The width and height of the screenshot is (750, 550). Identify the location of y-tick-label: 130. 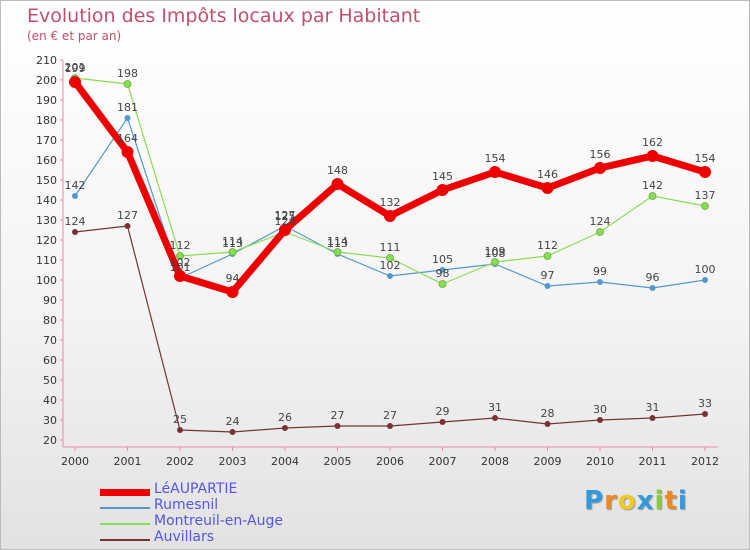
(46, 220).